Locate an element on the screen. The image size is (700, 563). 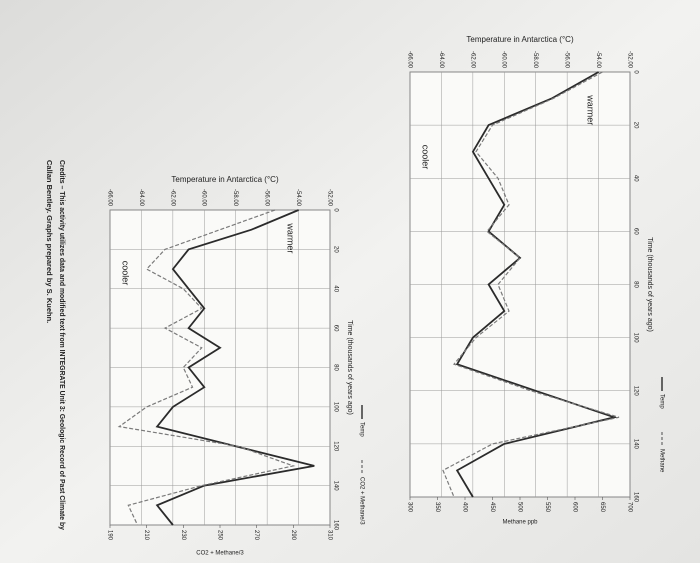
y2-tick-label: 210 is located at coordinates (146, 535).